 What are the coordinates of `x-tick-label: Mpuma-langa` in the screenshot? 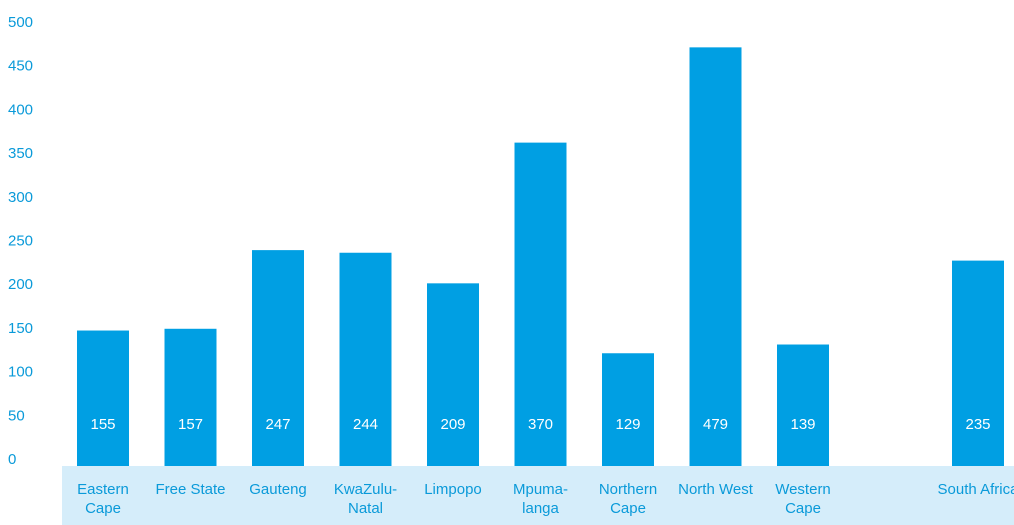 It's located at (540, 499).